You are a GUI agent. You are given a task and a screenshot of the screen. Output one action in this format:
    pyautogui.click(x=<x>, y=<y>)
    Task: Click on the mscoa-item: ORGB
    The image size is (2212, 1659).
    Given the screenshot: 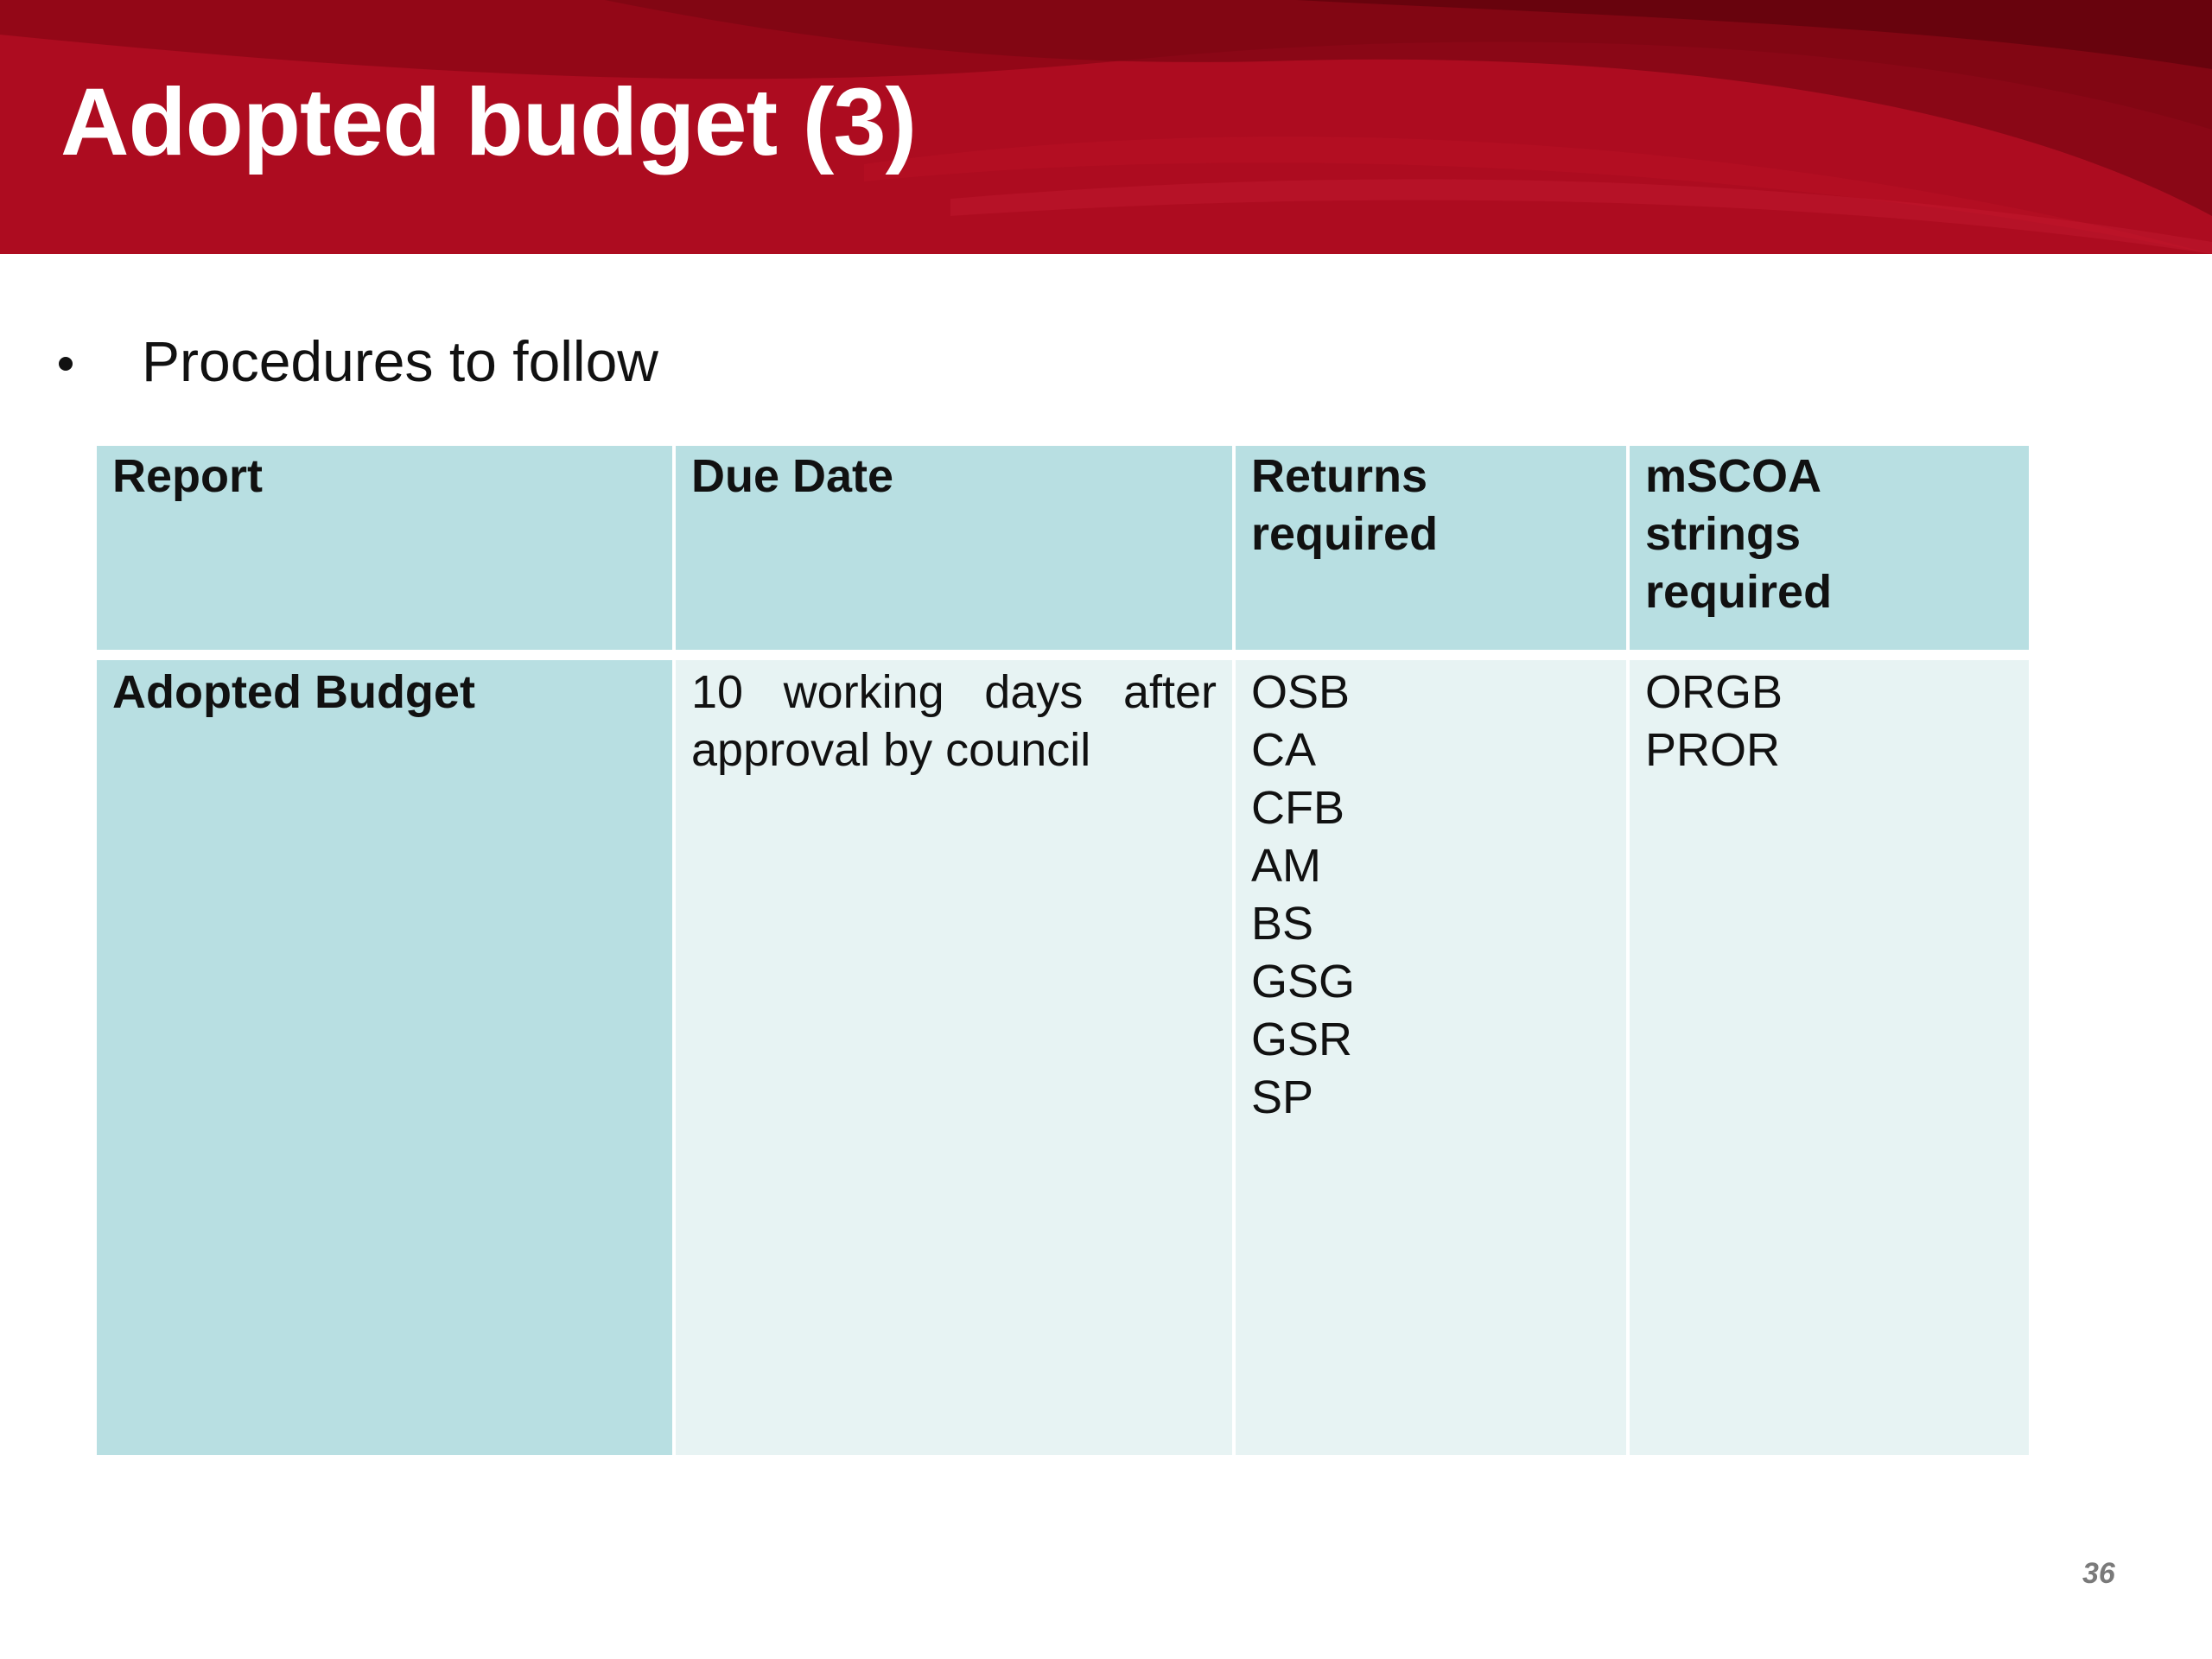 What is the action you would take?
    pyautogui.click(x=1714, y=692)
    